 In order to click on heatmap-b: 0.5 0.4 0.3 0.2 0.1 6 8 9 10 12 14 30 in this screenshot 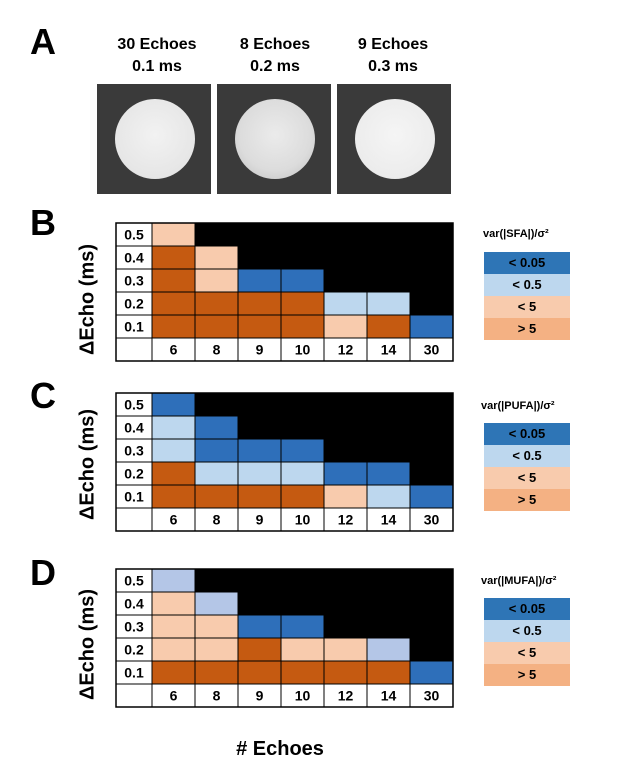, I will do `click(284, 292)`.